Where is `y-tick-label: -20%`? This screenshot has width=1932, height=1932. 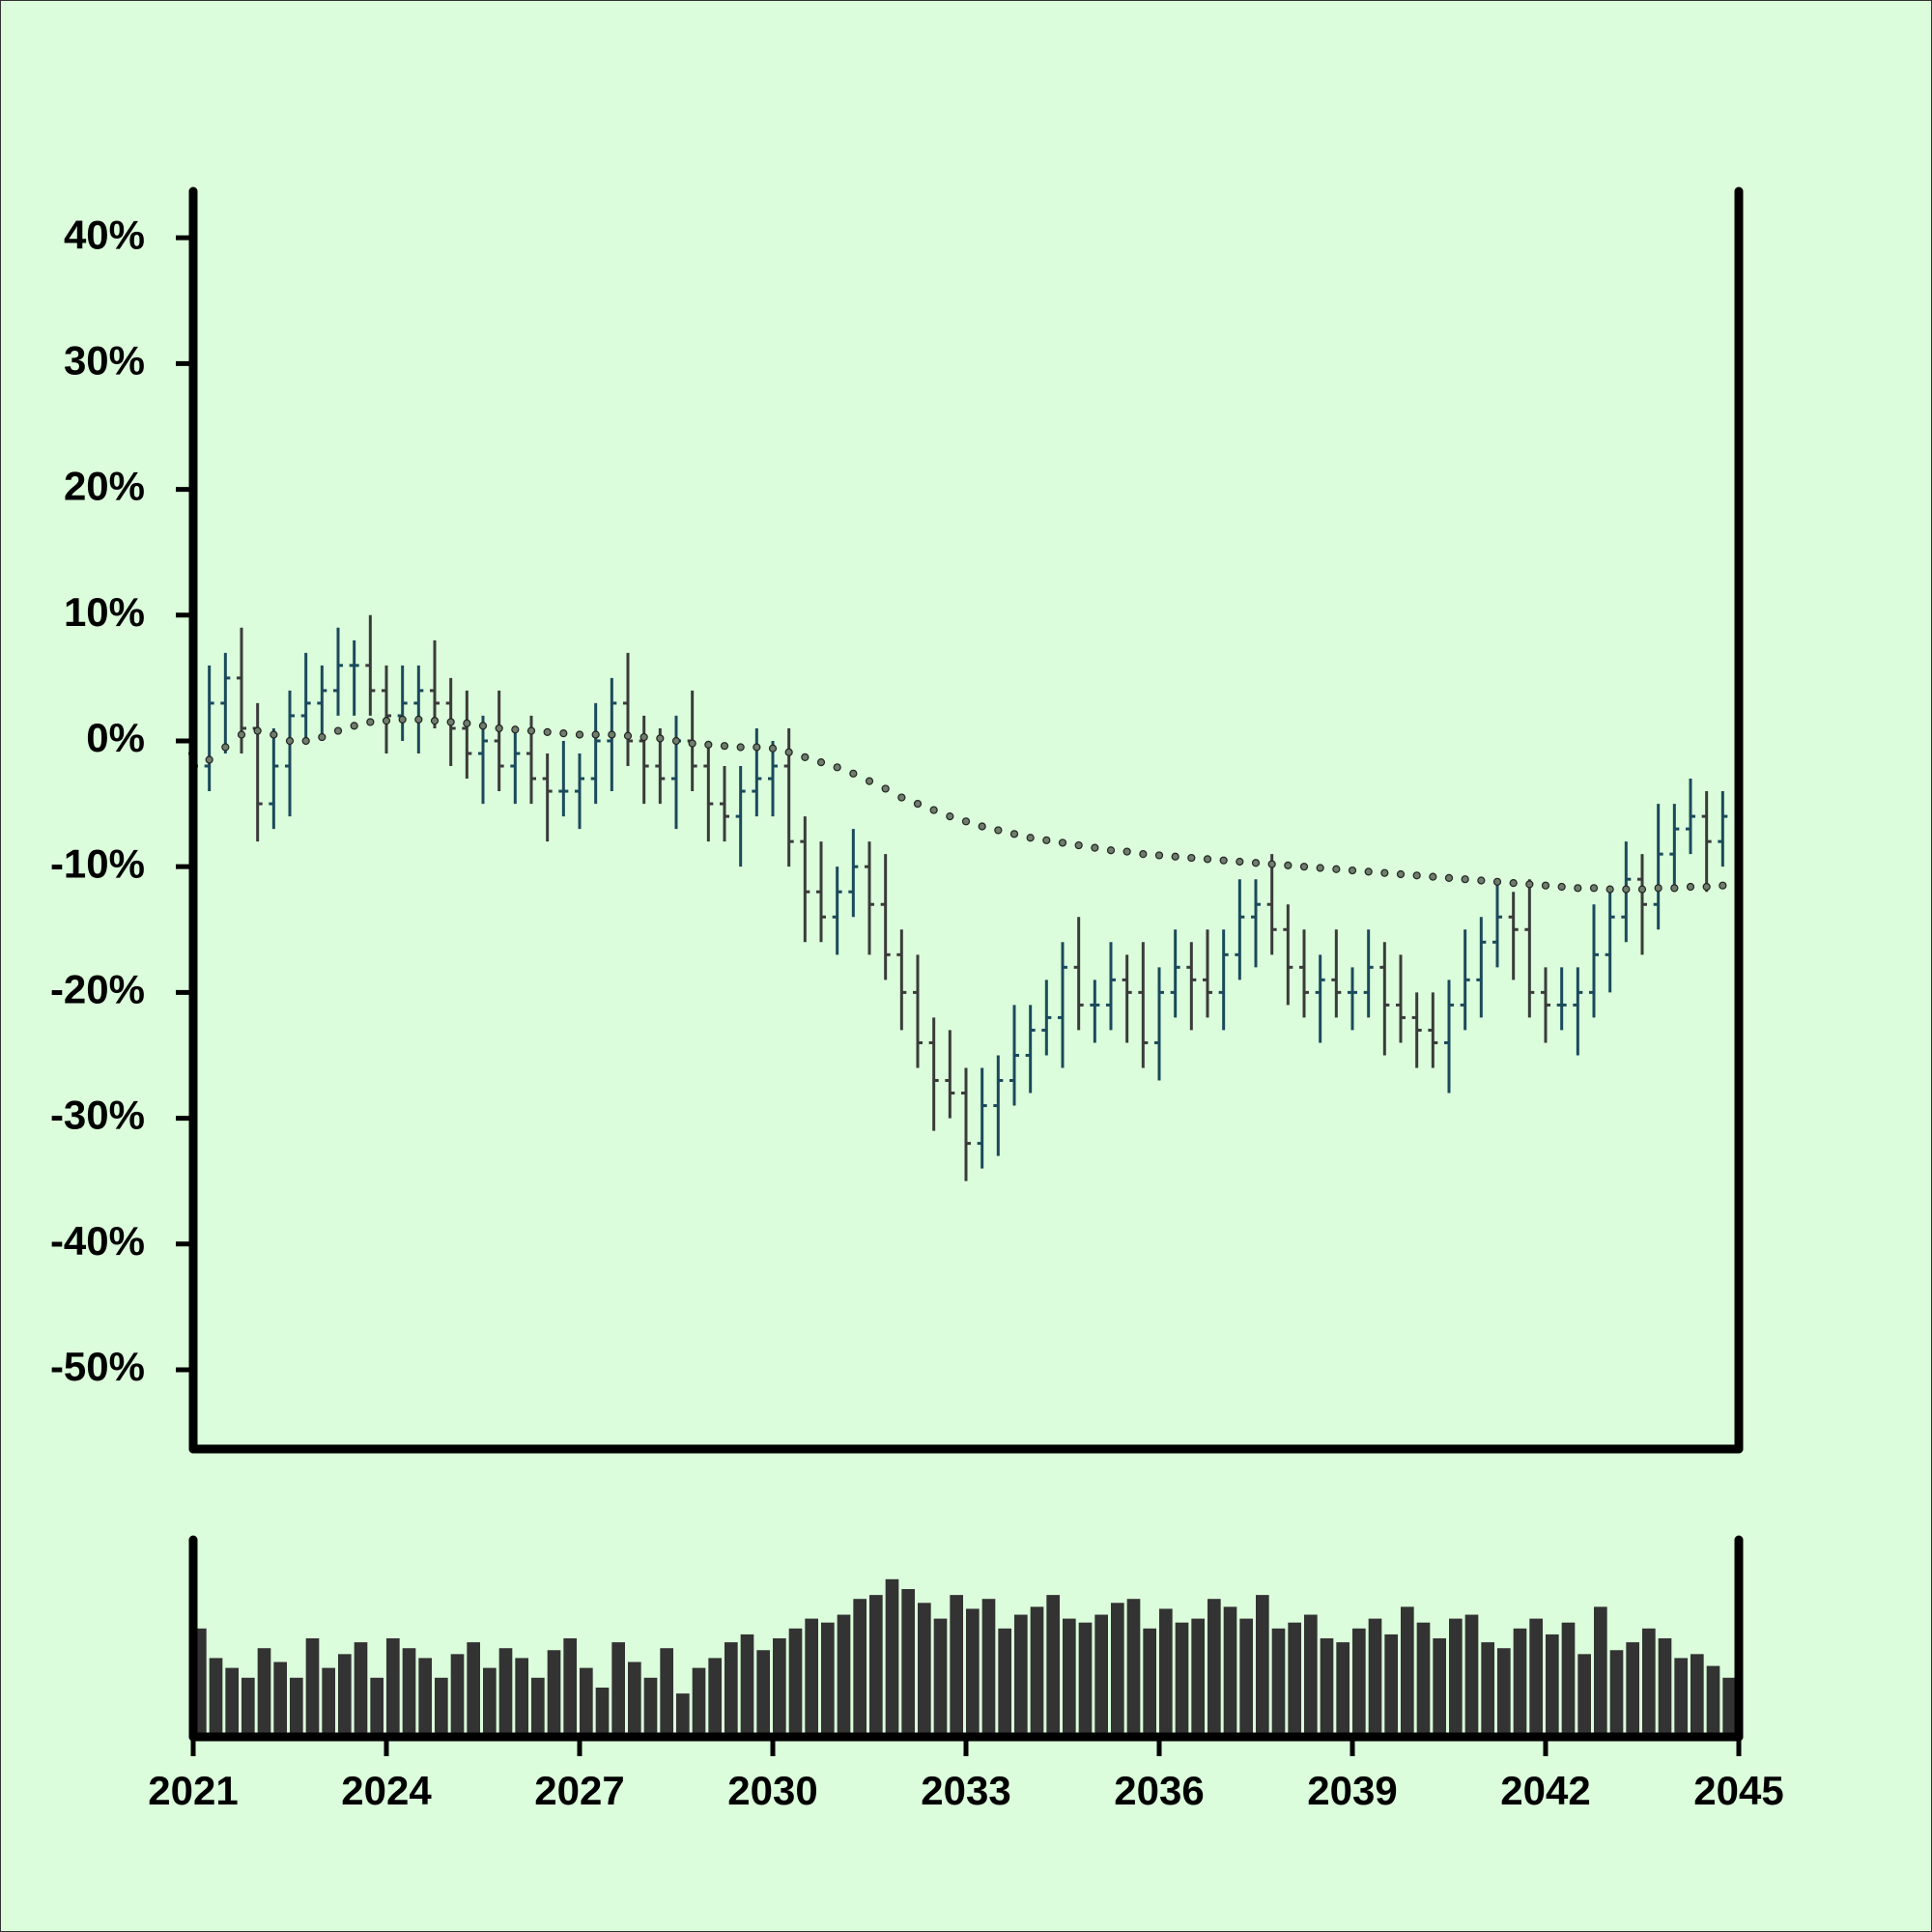 y-tick-label: -20% is located at coordinates (97, 988).